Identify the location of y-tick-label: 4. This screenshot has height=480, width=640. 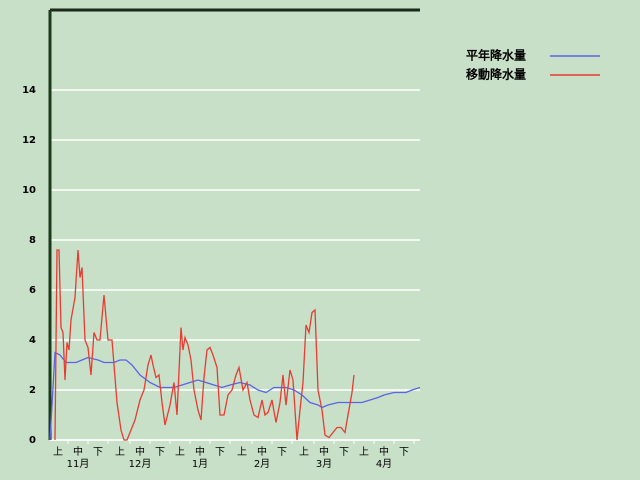
(32, 340).